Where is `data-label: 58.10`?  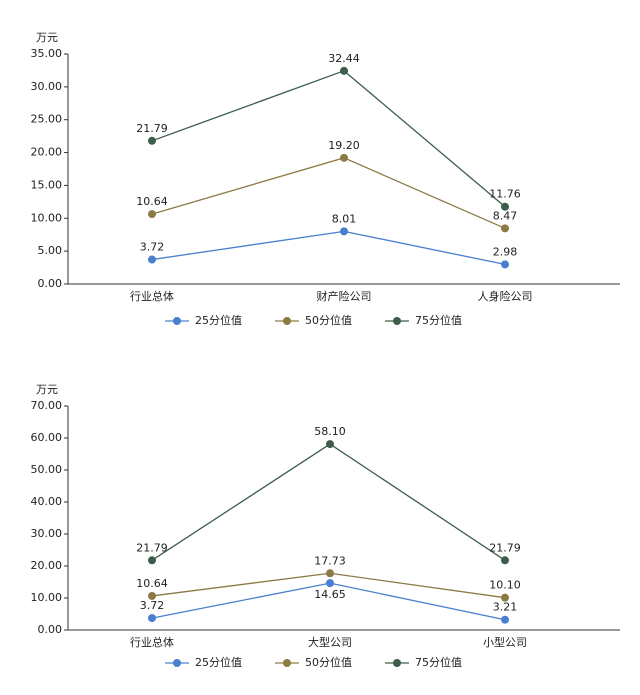 data-label: 58.10 is located at coordinates (330, 431).